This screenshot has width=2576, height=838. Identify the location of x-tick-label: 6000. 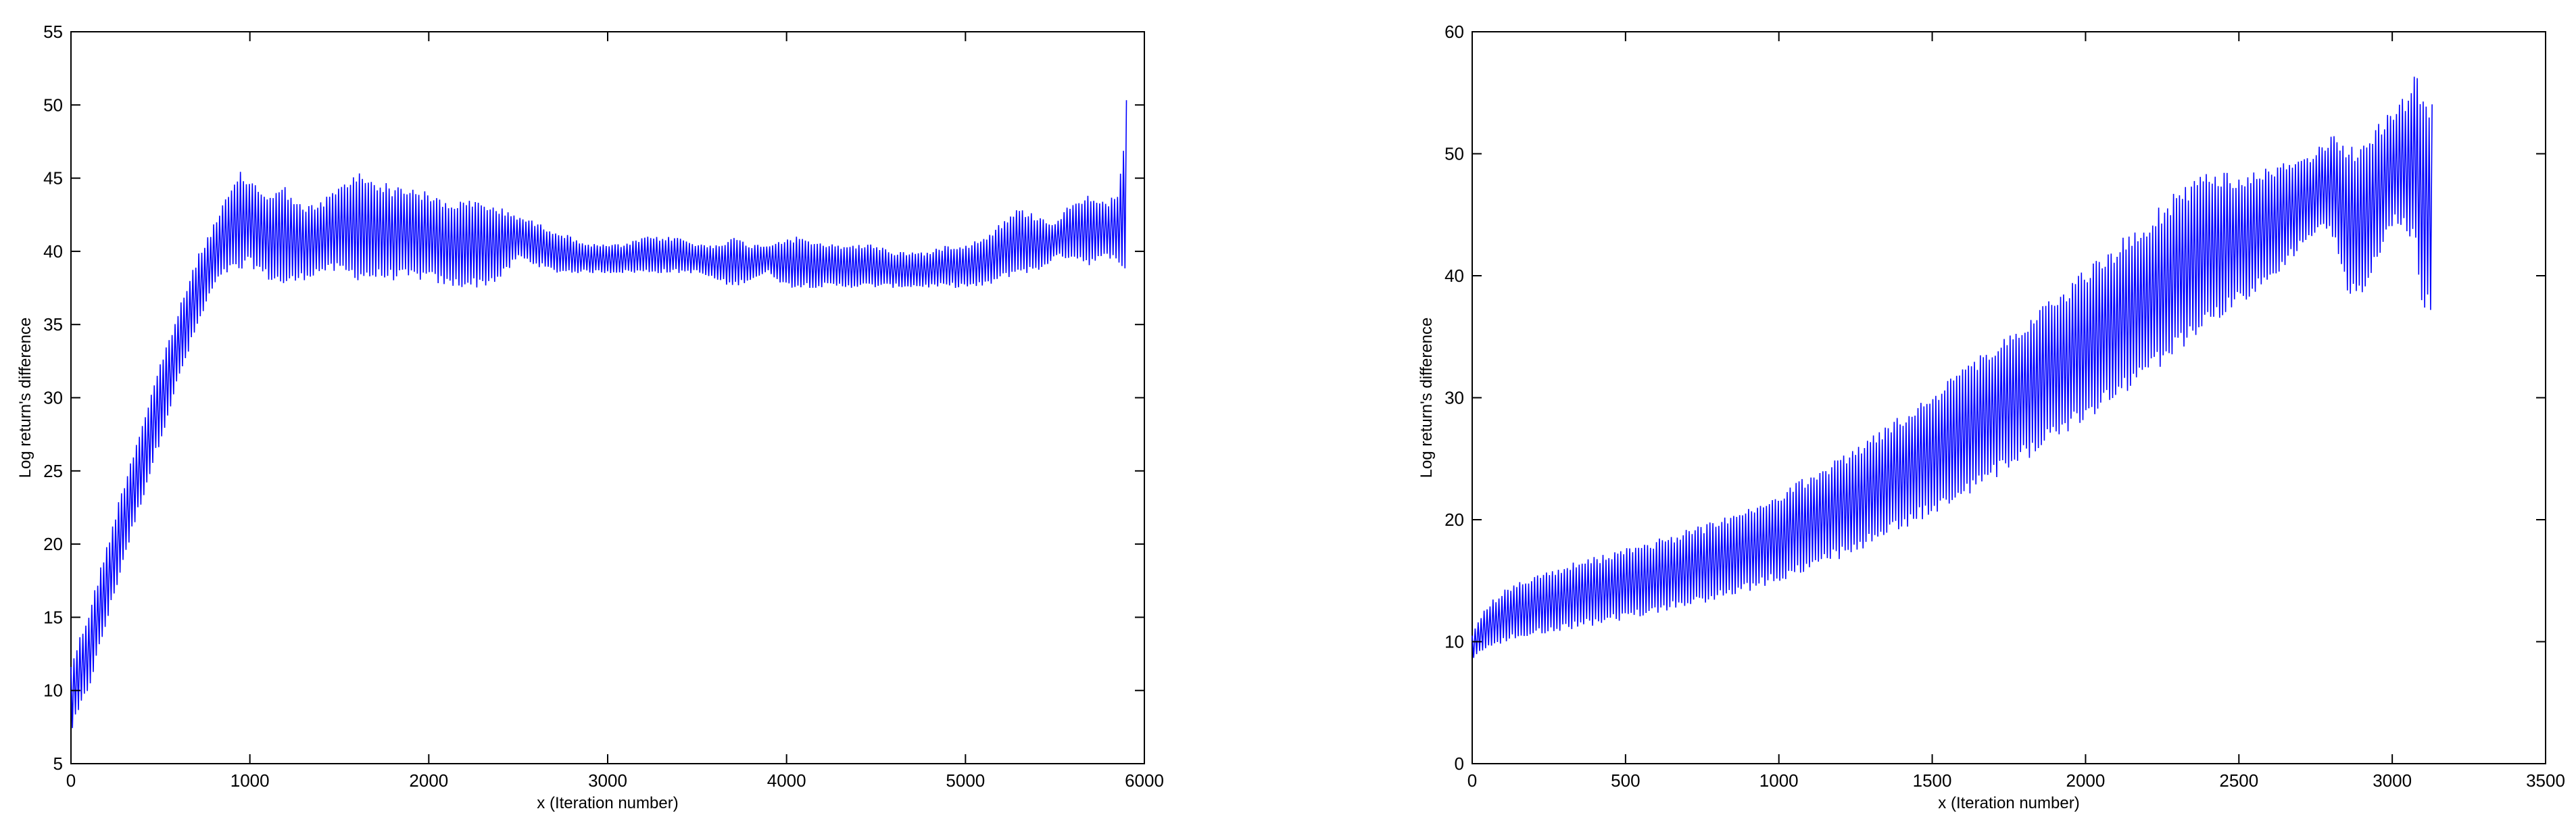
(1144, 780).